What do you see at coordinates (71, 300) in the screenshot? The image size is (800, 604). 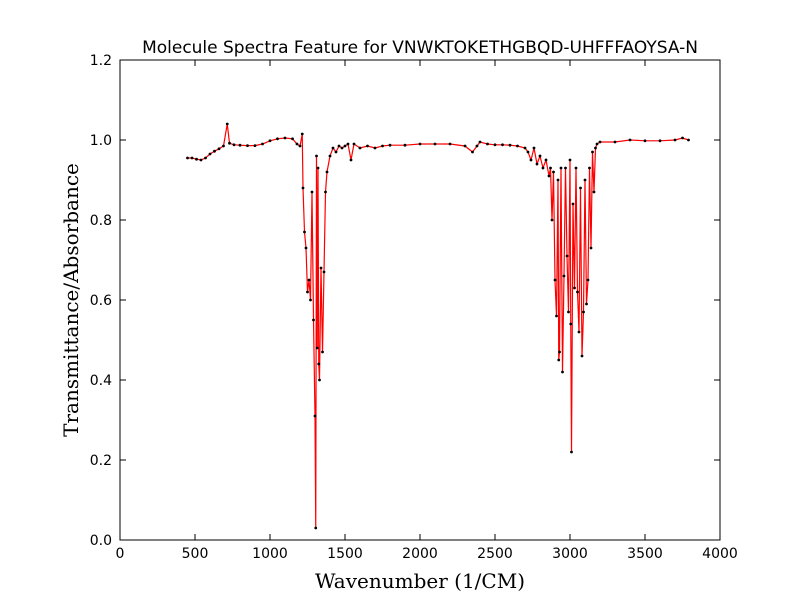 I see `y-axis-label: Transmittance/Absorbance` at bounding box center [71, 300].